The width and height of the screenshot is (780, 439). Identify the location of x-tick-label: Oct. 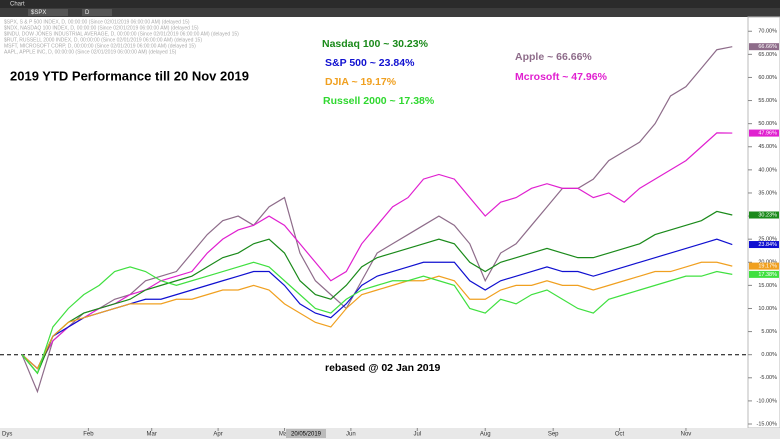
(620, 435).